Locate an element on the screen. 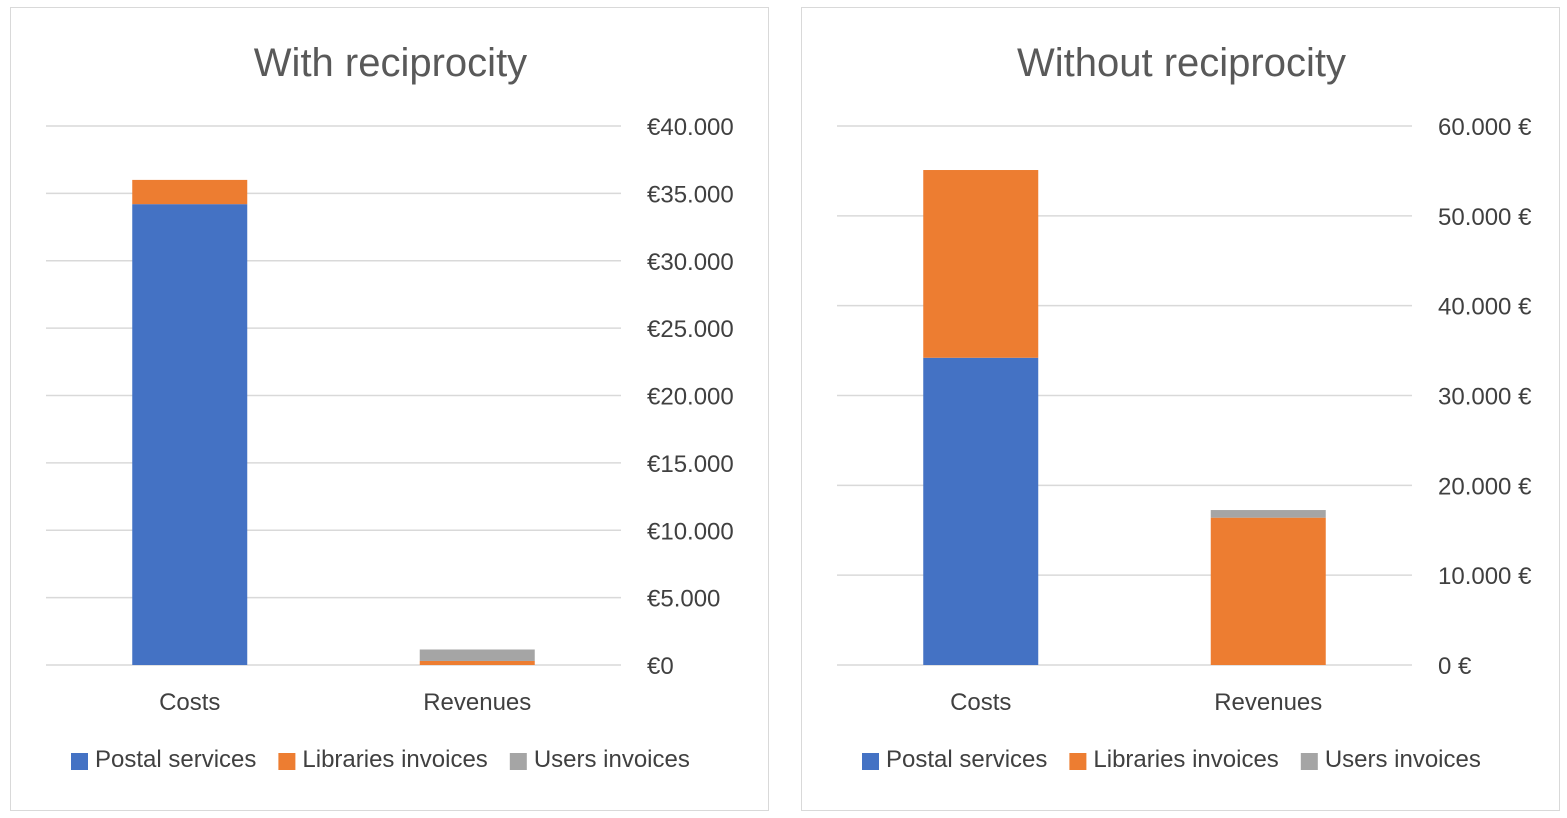 The image size is (1567, 818). y-tick-label: €15.000 is located at coordinates (690, 464).